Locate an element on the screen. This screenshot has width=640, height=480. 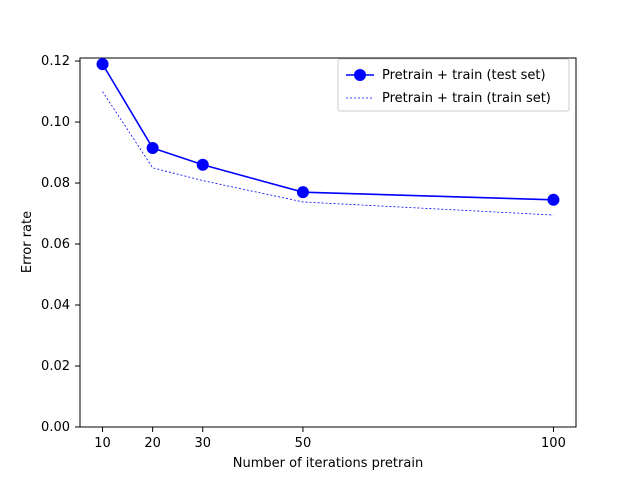
x-tick-label: 50 is located at coordinates (303, 443).